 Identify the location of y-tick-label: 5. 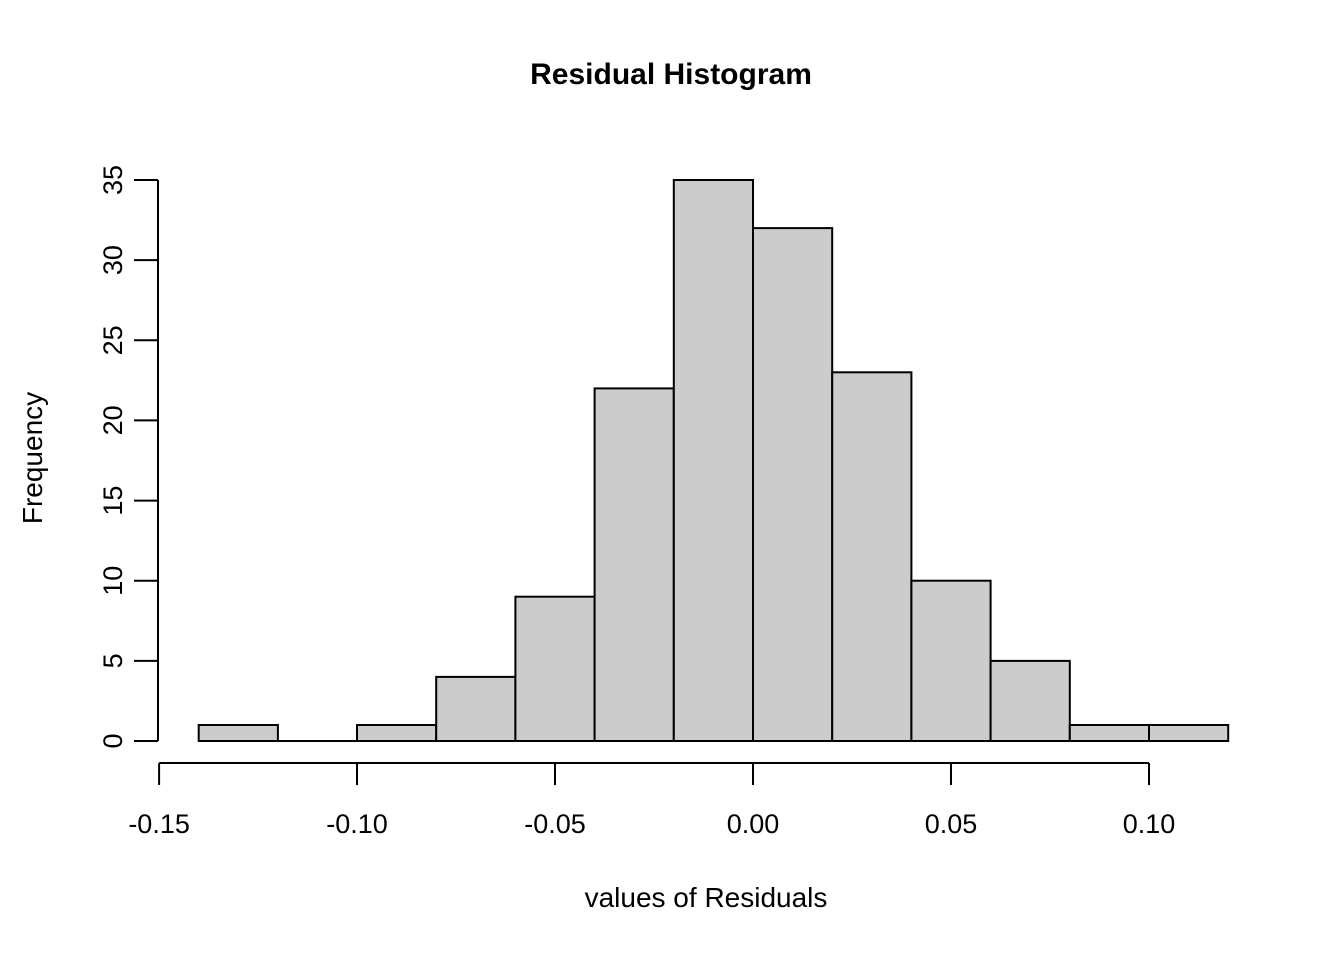
(113, 660).